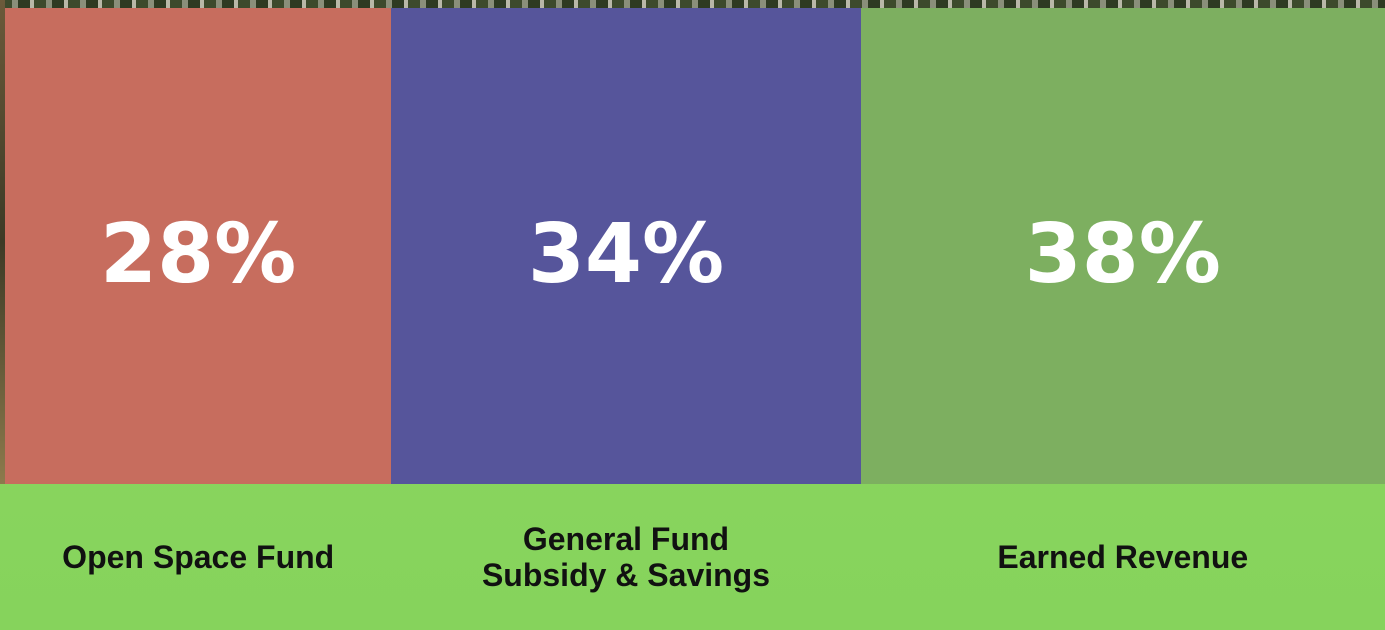  Describe the element at coordinates (1122, 254) in the screenshot. I see `value-label: 38%` at that location.